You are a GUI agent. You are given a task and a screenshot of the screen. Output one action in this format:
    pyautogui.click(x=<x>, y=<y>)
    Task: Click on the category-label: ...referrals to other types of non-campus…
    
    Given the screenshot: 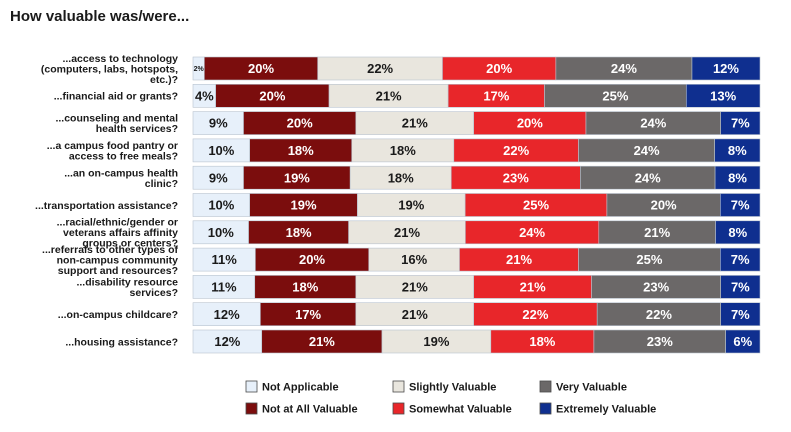 What is the action you would take?
    pyautogui.click(x=110, y=260)
    